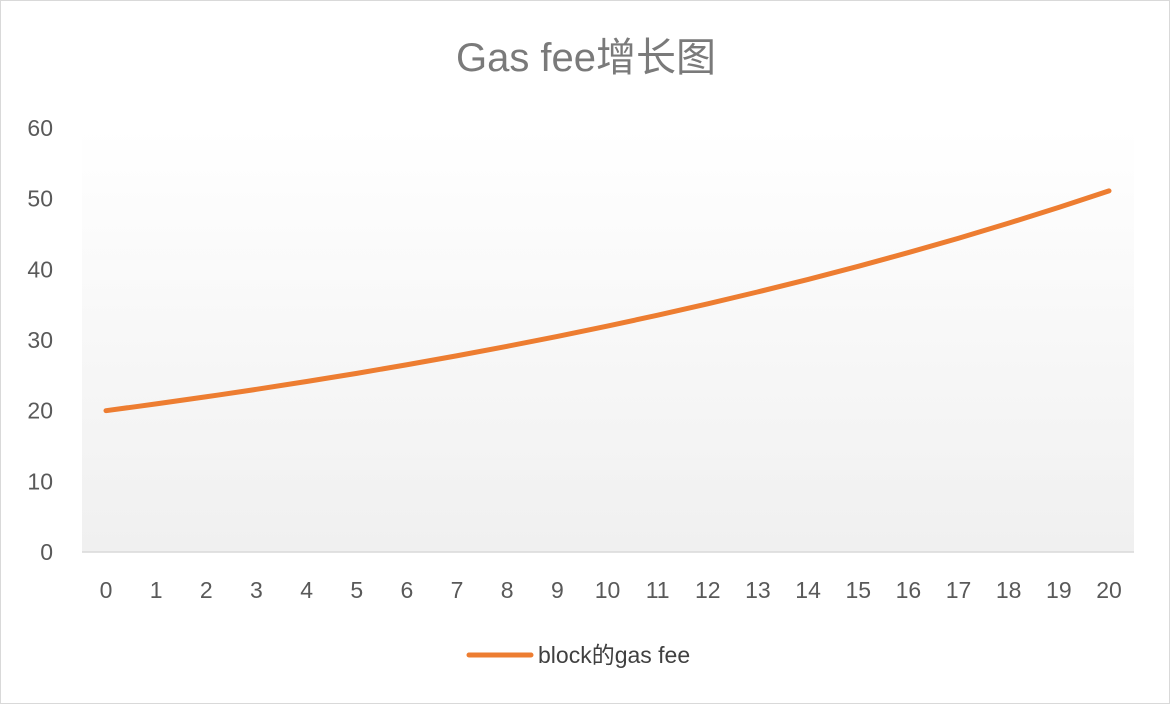  Describe the element at coordinates (959, 590) in the screenshot. I see `x-tick-label: 17` at that location.